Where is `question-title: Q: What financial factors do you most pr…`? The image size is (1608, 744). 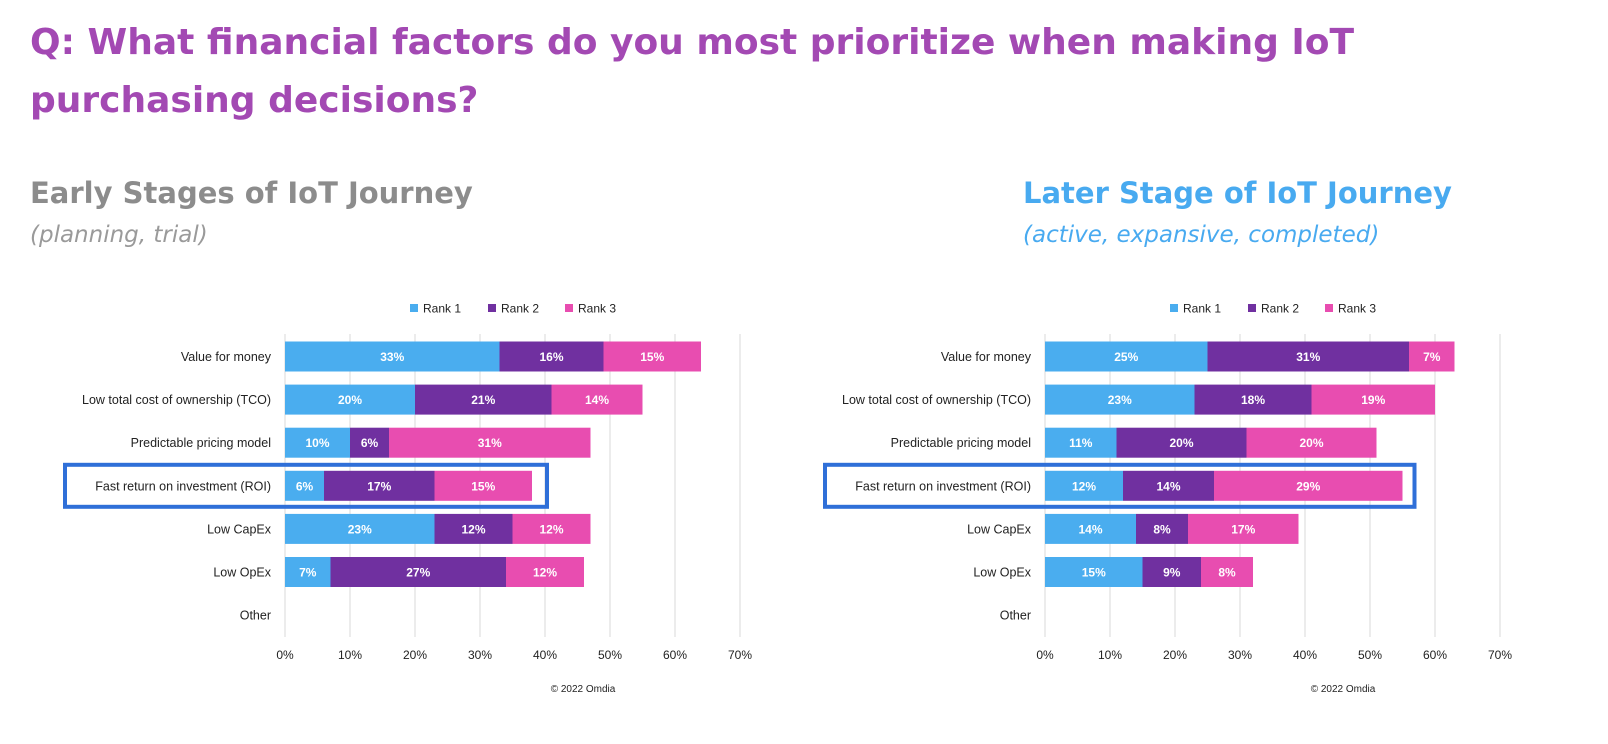 question-title: Q: What financial factors do you most pr… is located at coordinates (692, 71).